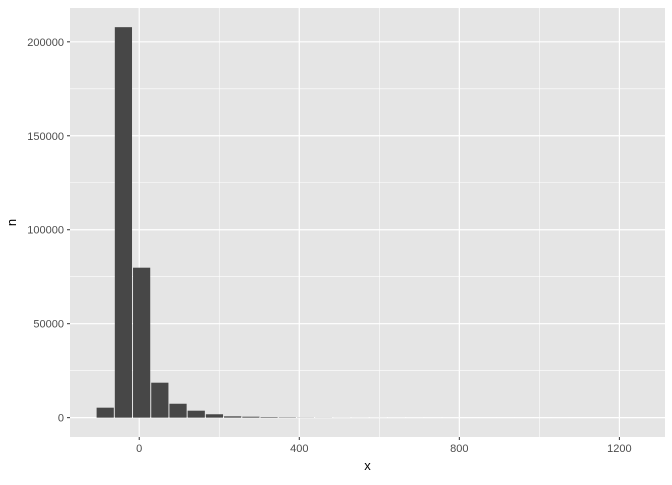 This screenshot has width=672, height=485. I want to click on x-axis-label: x, so click(367, 465).